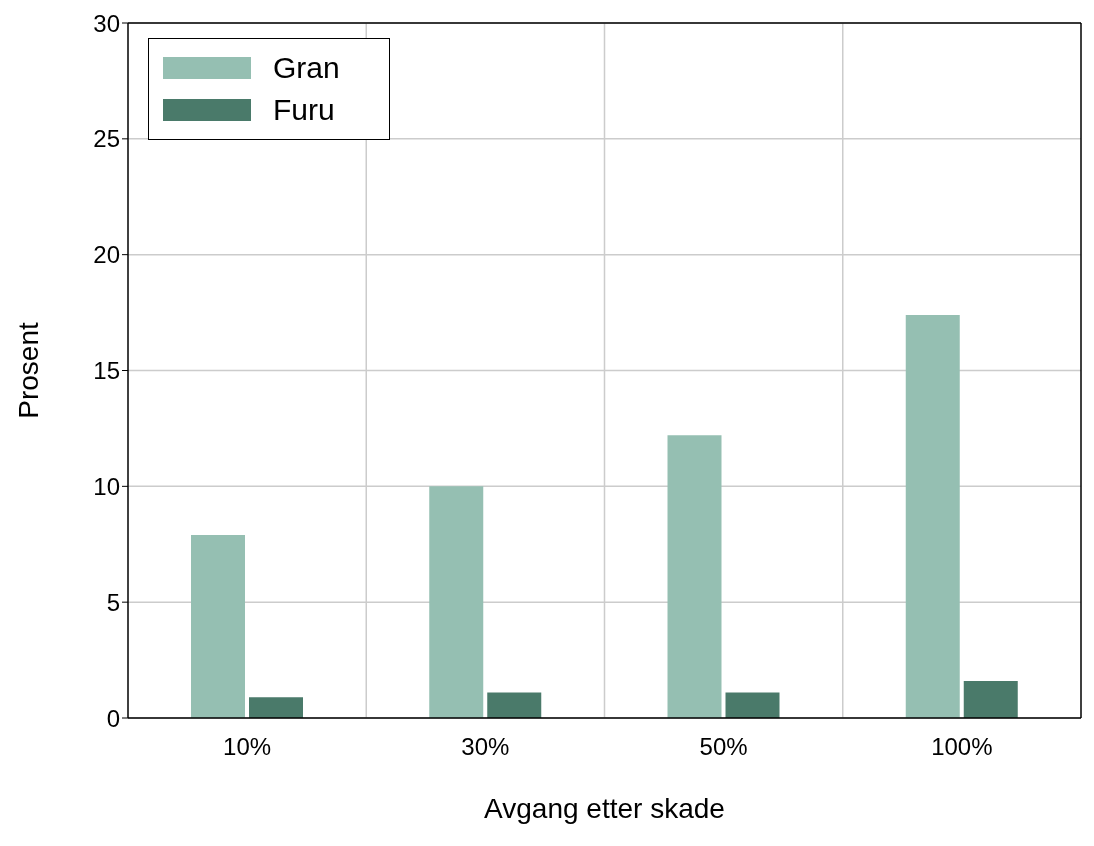 Image resolution: width=1094 pixels, height=846 pixels. I want to click on legend-label: Furu, so click(304, 110).